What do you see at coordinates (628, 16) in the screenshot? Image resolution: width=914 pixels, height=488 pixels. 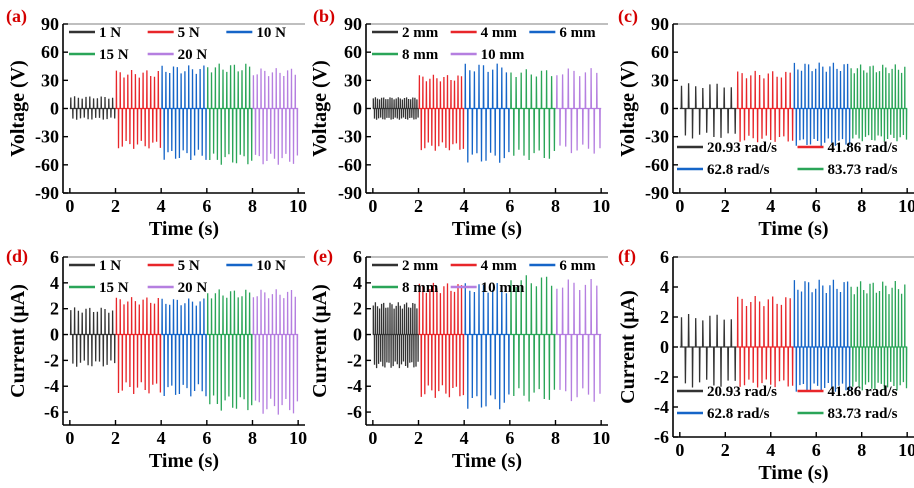 I see `panel-tag: (c)` at bounding box center [628, 16].